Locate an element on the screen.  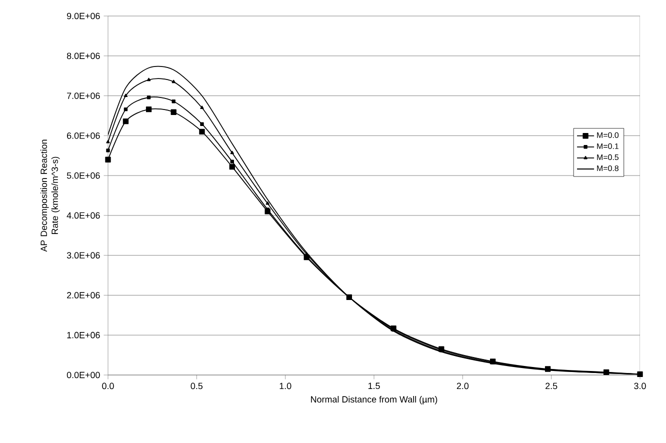
y-tick-label: 0.0E+00 is located at coordinates (83, 375).